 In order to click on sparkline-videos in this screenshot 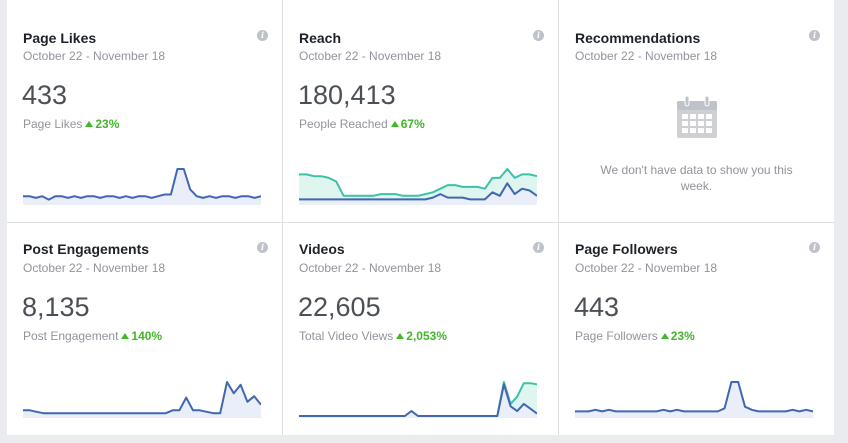, I will do `click(418, 399)`.